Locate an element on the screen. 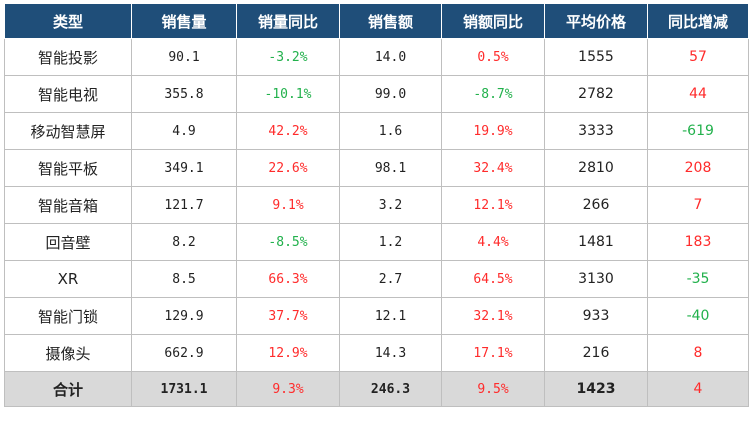 Image resolution: width=756 pixels, height=421 pixels. volume-cell: 349.1 is located at coordinates (184, 168).